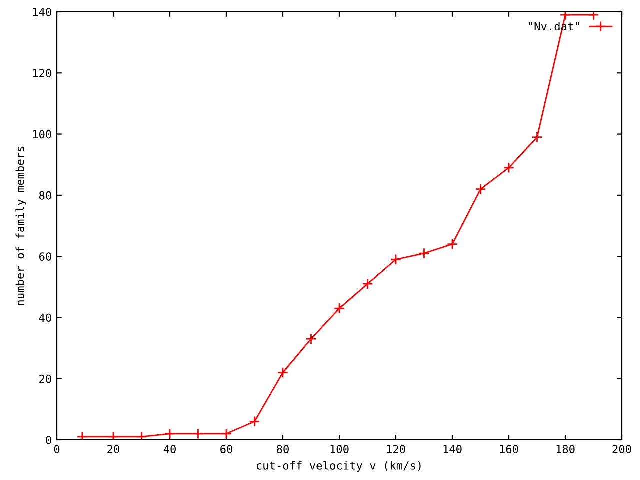 The height and width of the screenshot is (480, 640). Describe the element at coordinates (57, 449) in the screenshot. I see `x-tick-label: 0` at that location.